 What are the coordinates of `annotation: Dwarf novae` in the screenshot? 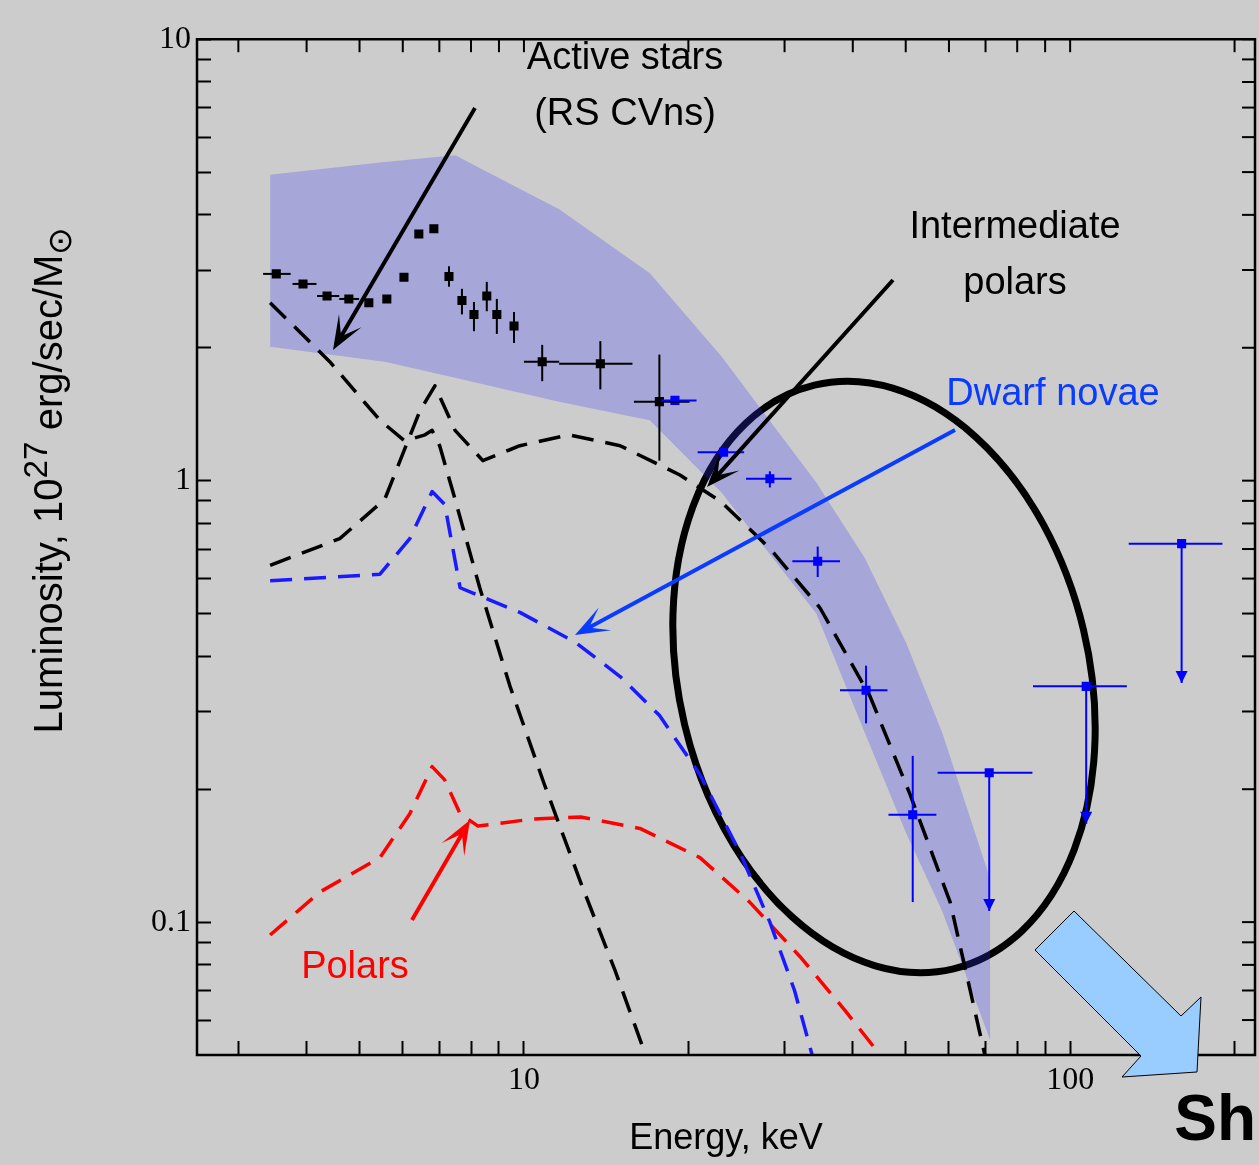 It's located at (1053, 392).